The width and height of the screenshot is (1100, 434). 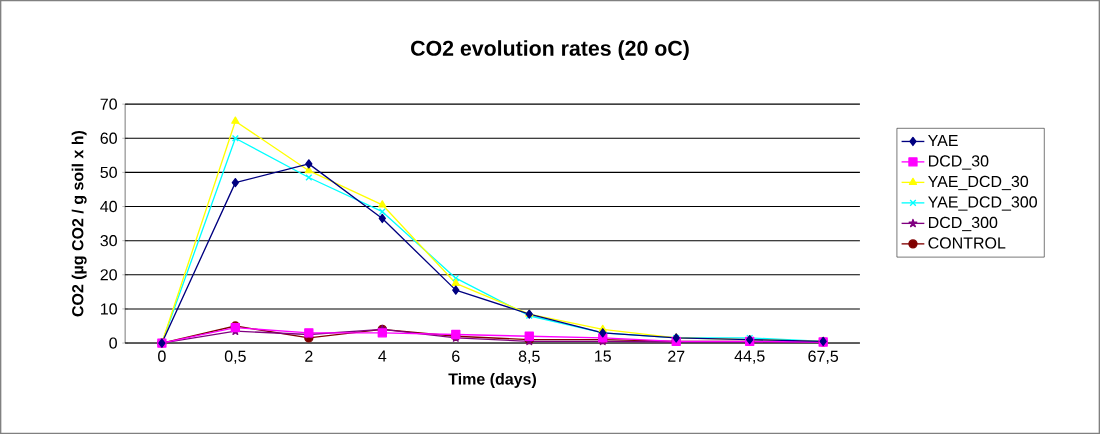 I want to click on y-tick-label: 50, so click(x=108, y=172).